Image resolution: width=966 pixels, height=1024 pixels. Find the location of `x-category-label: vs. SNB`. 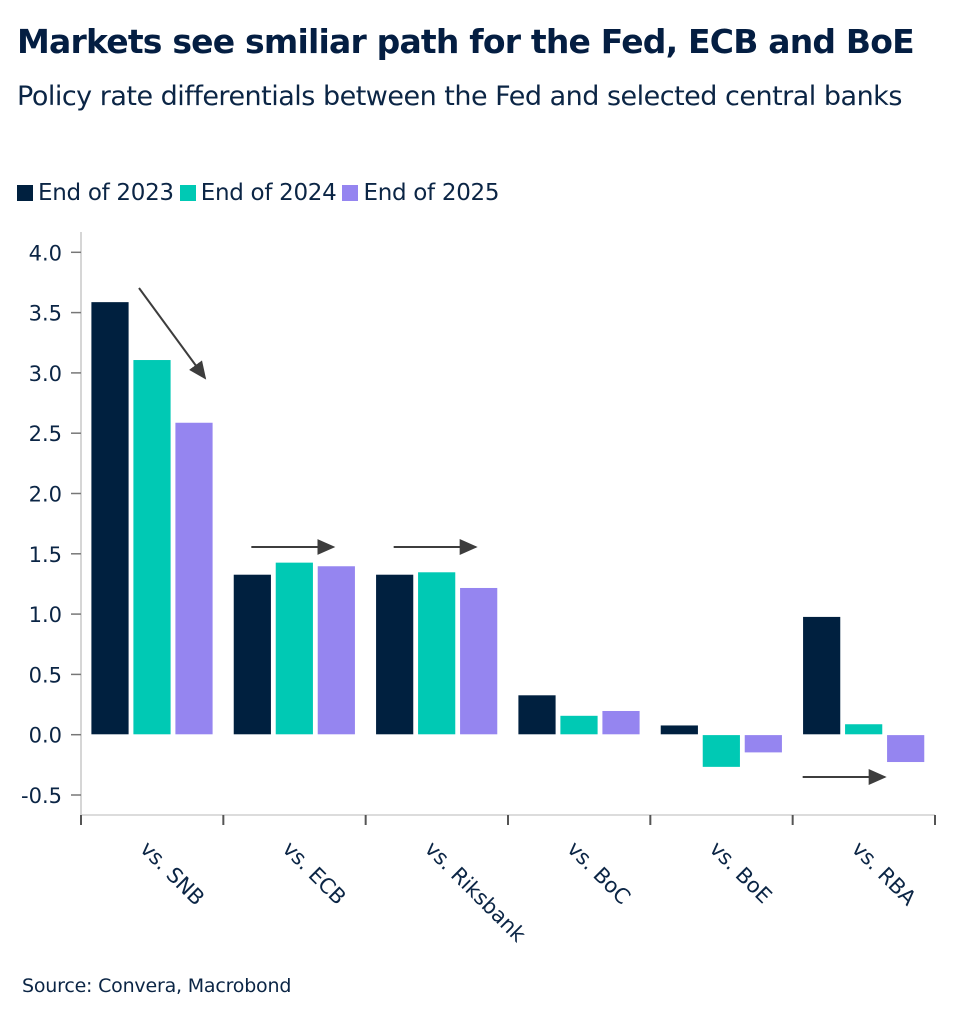

x-category-label: vs. SNB is located at coordinates (172, 874).